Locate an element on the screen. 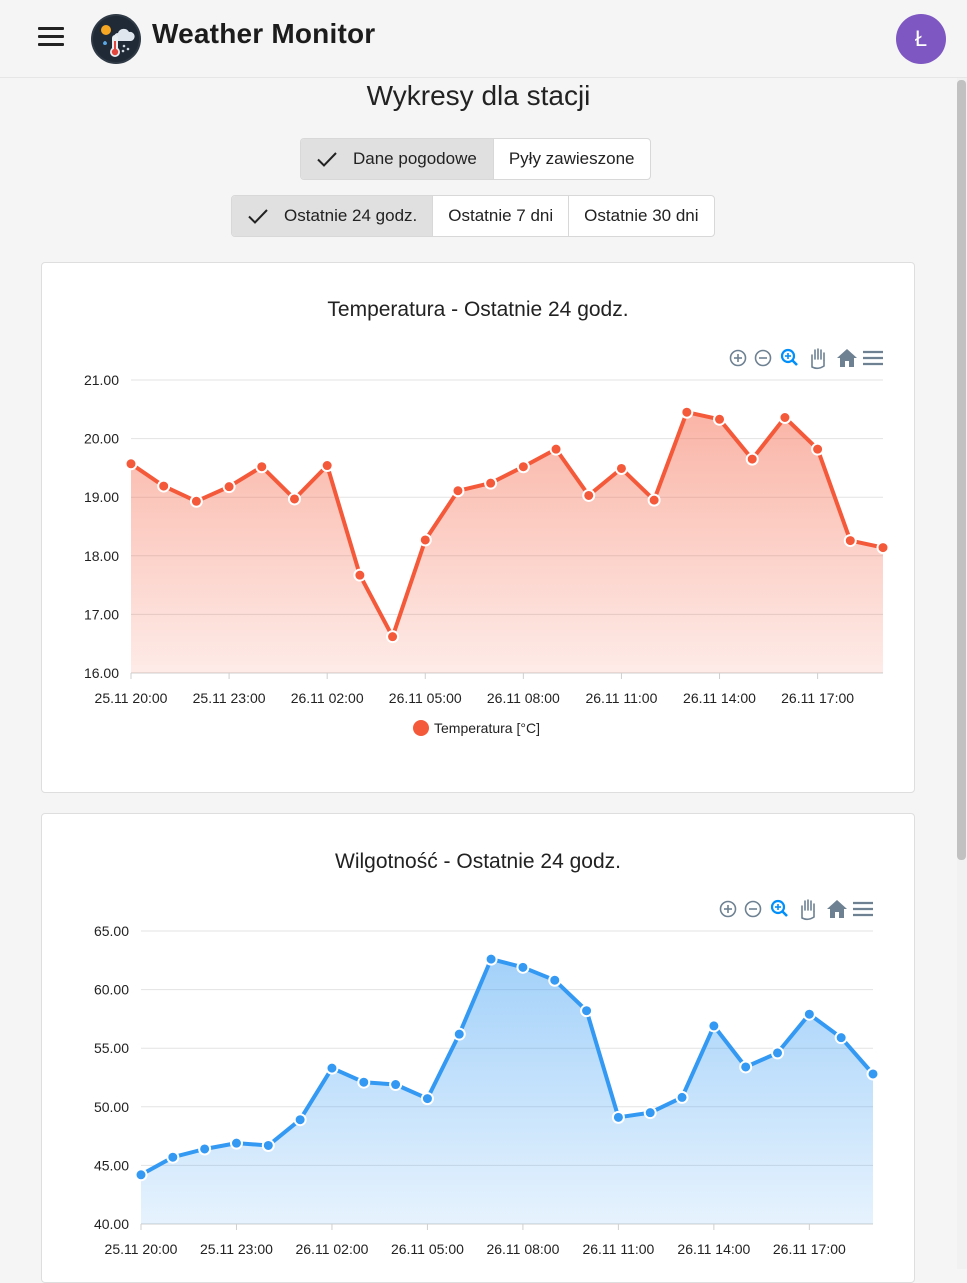  toggle-particulate-matter: Pyły zawieszone is located at coordinates (572, 159).